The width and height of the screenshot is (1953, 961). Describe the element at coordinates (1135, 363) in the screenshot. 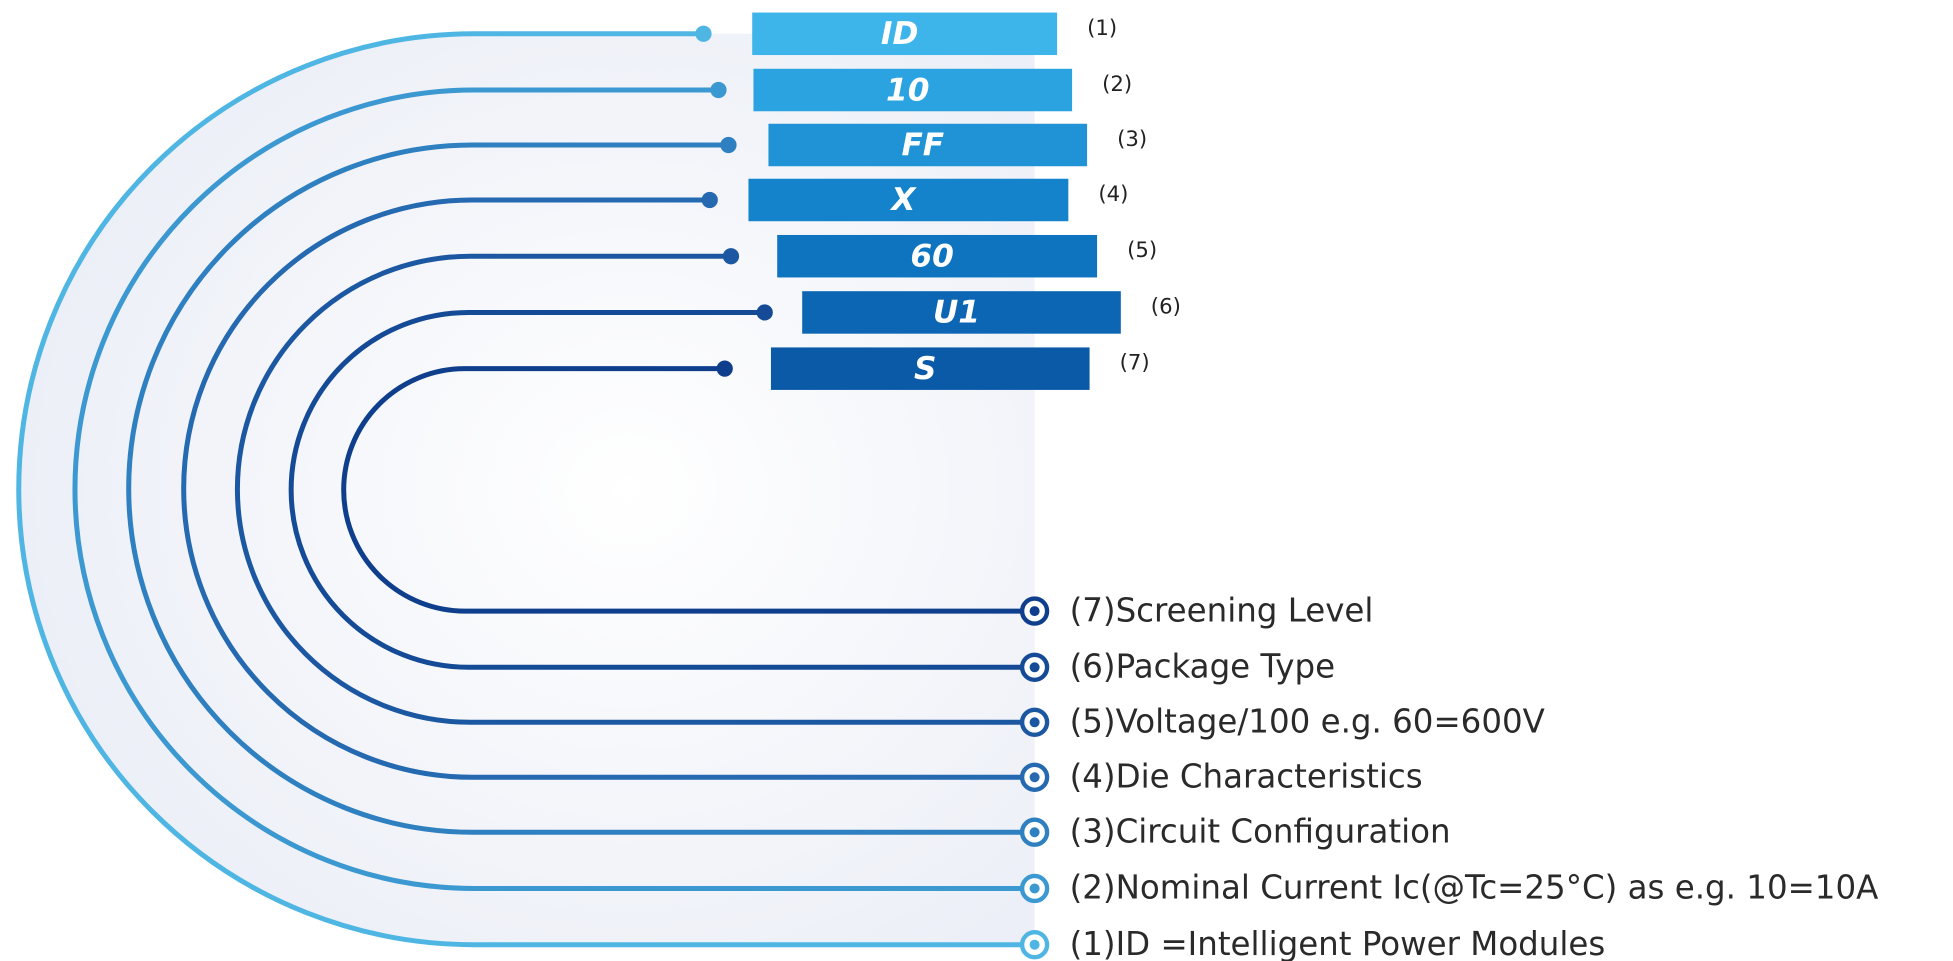

I see `index-label: (7)` at that location.